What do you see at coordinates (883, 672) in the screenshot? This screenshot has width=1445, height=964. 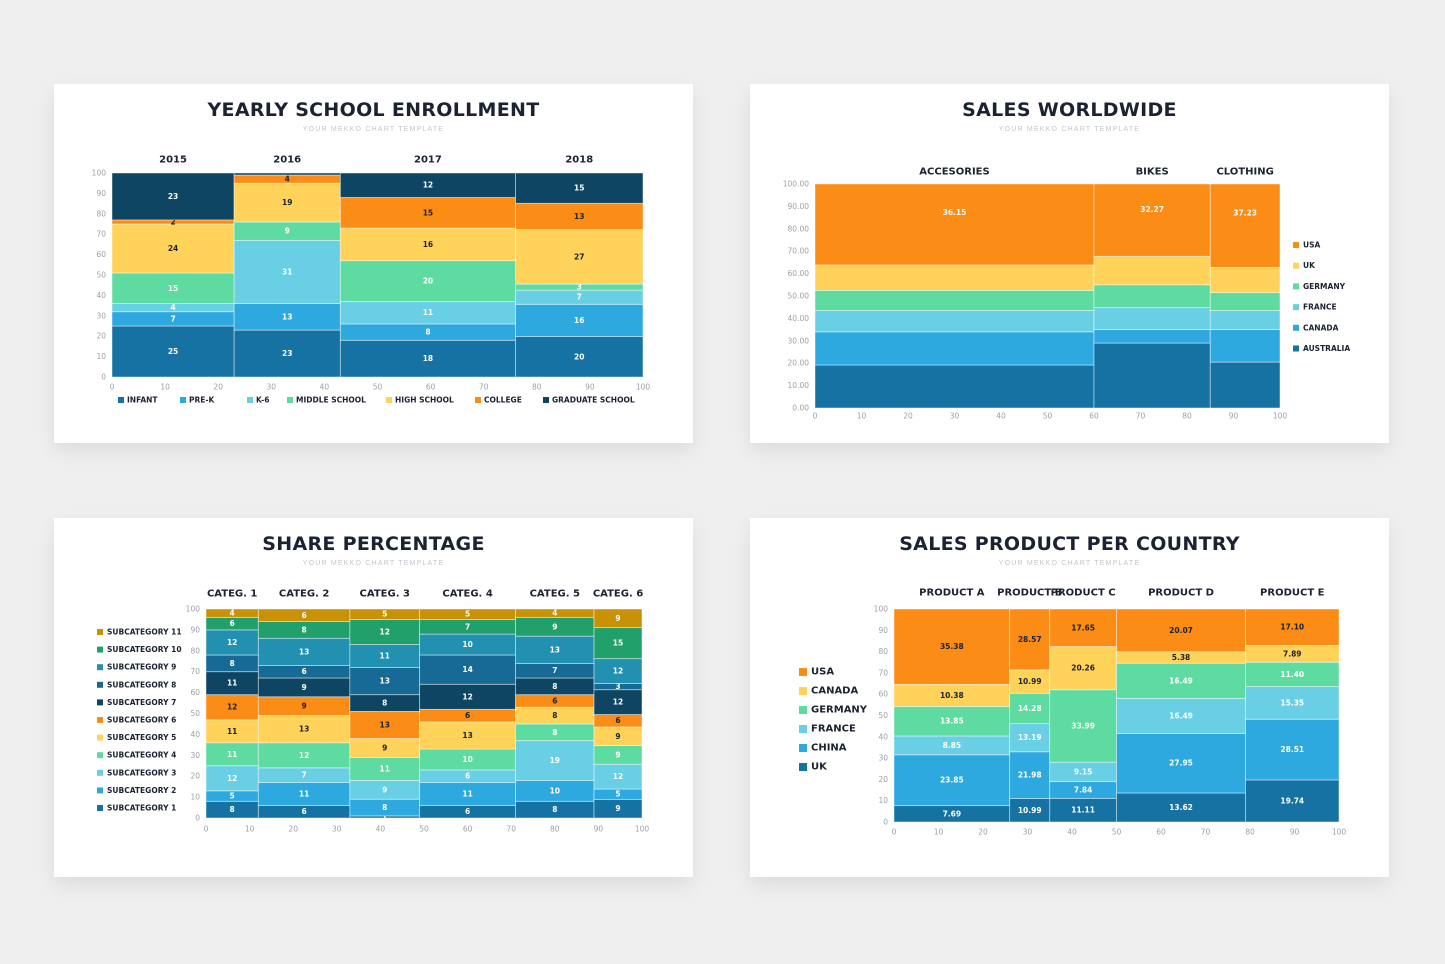 I see `y-tick-label: 70` at bounding box center [883, 672].